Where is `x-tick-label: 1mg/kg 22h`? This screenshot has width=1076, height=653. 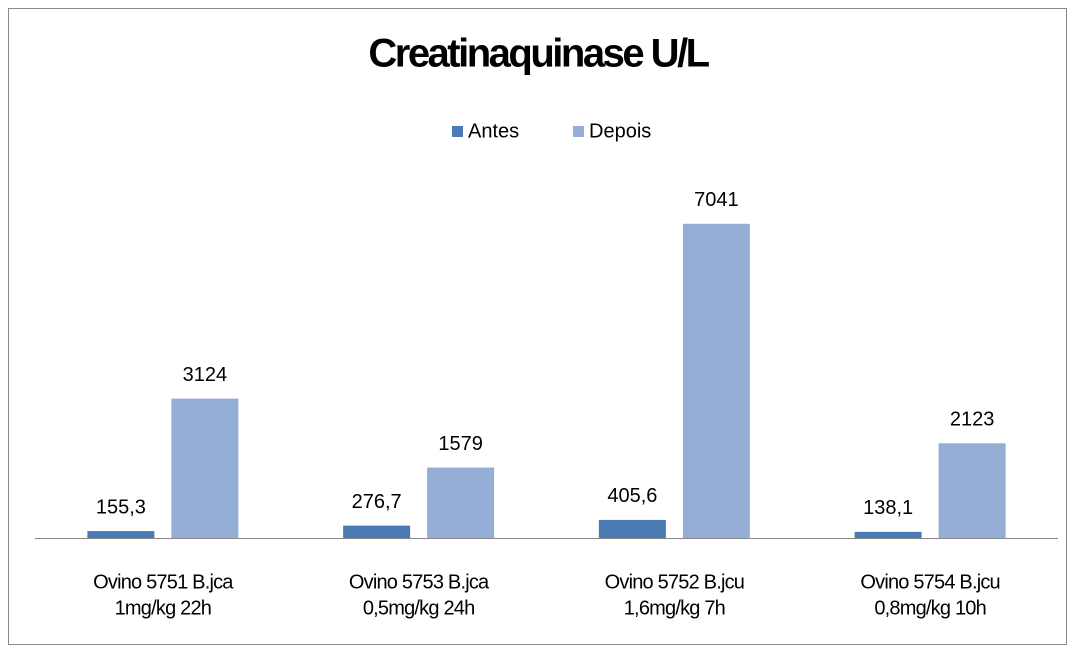 x-tick-label: 1mg/kg 22h is located at coordinates (163, 608).